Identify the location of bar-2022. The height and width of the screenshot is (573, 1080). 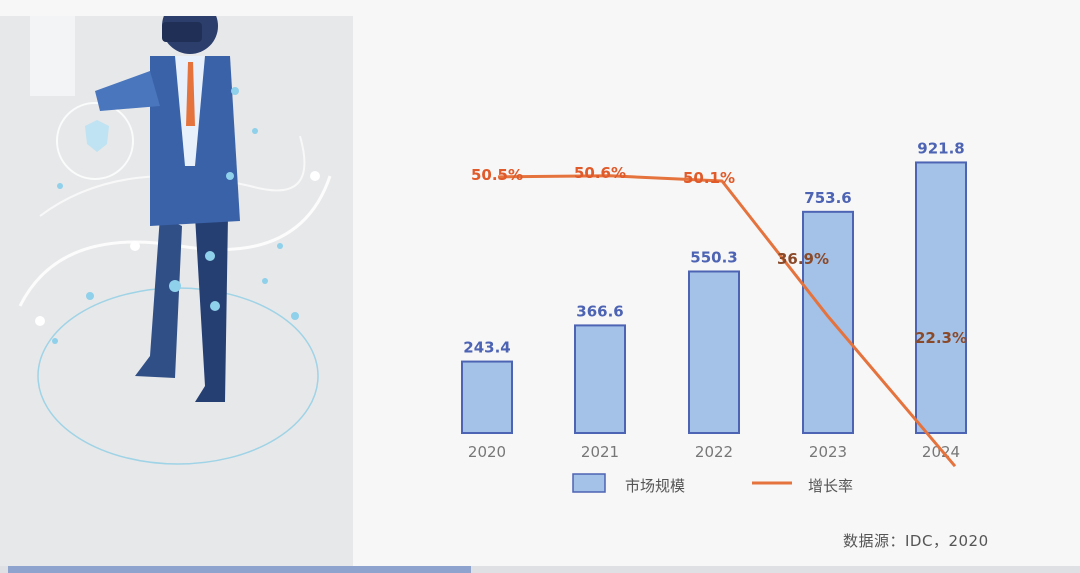
(714, 352).